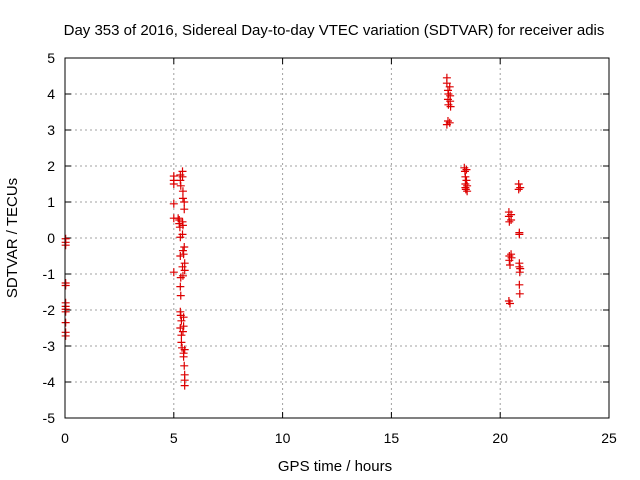 The image size is (640, 480). Describe the element at coordinates (500, 438) in the screenshot. I see `x-tick-label: 20` at that location.